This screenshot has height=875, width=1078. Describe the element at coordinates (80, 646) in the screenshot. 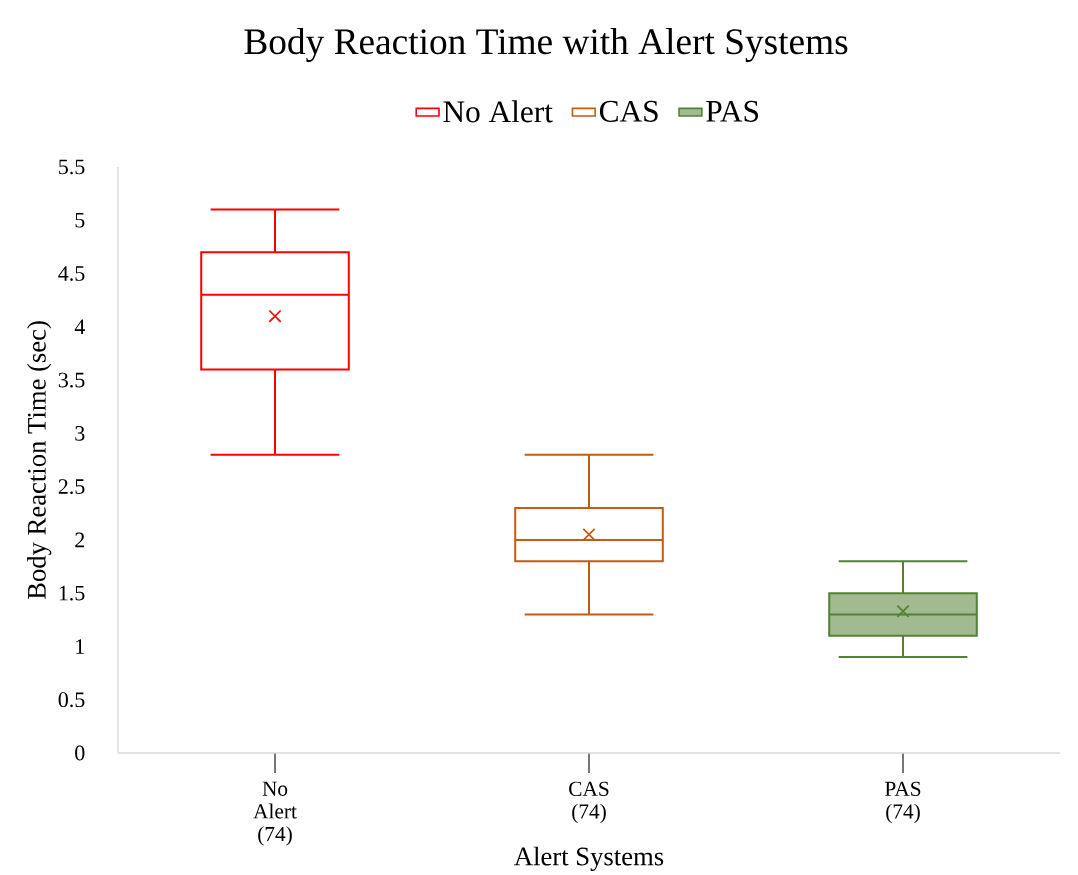

I see `y-tick-label: 1` at that location.